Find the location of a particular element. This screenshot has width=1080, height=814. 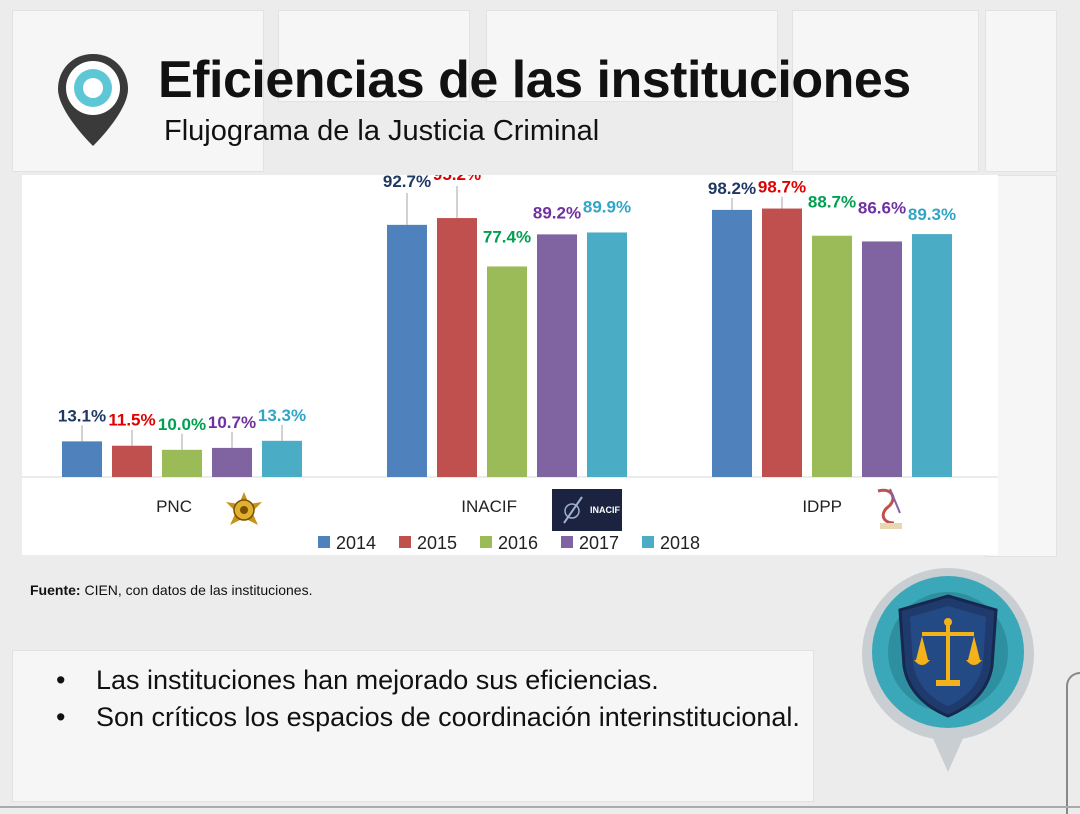

legend-label-2016: 2016 is located at coordinates (518, 543).